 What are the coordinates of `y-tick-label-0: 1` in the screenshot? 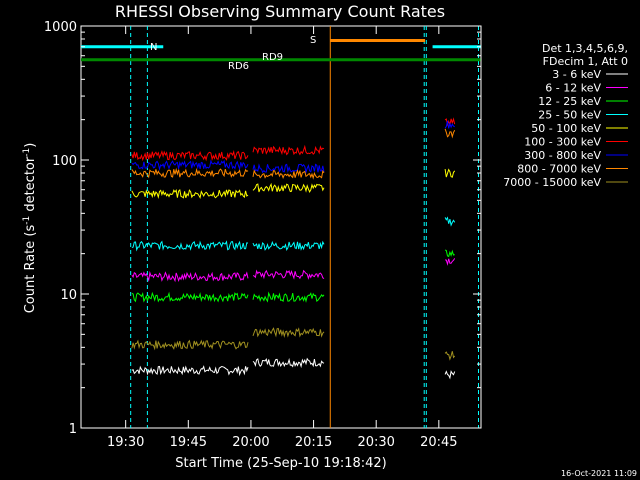 It's located at (73, 429).